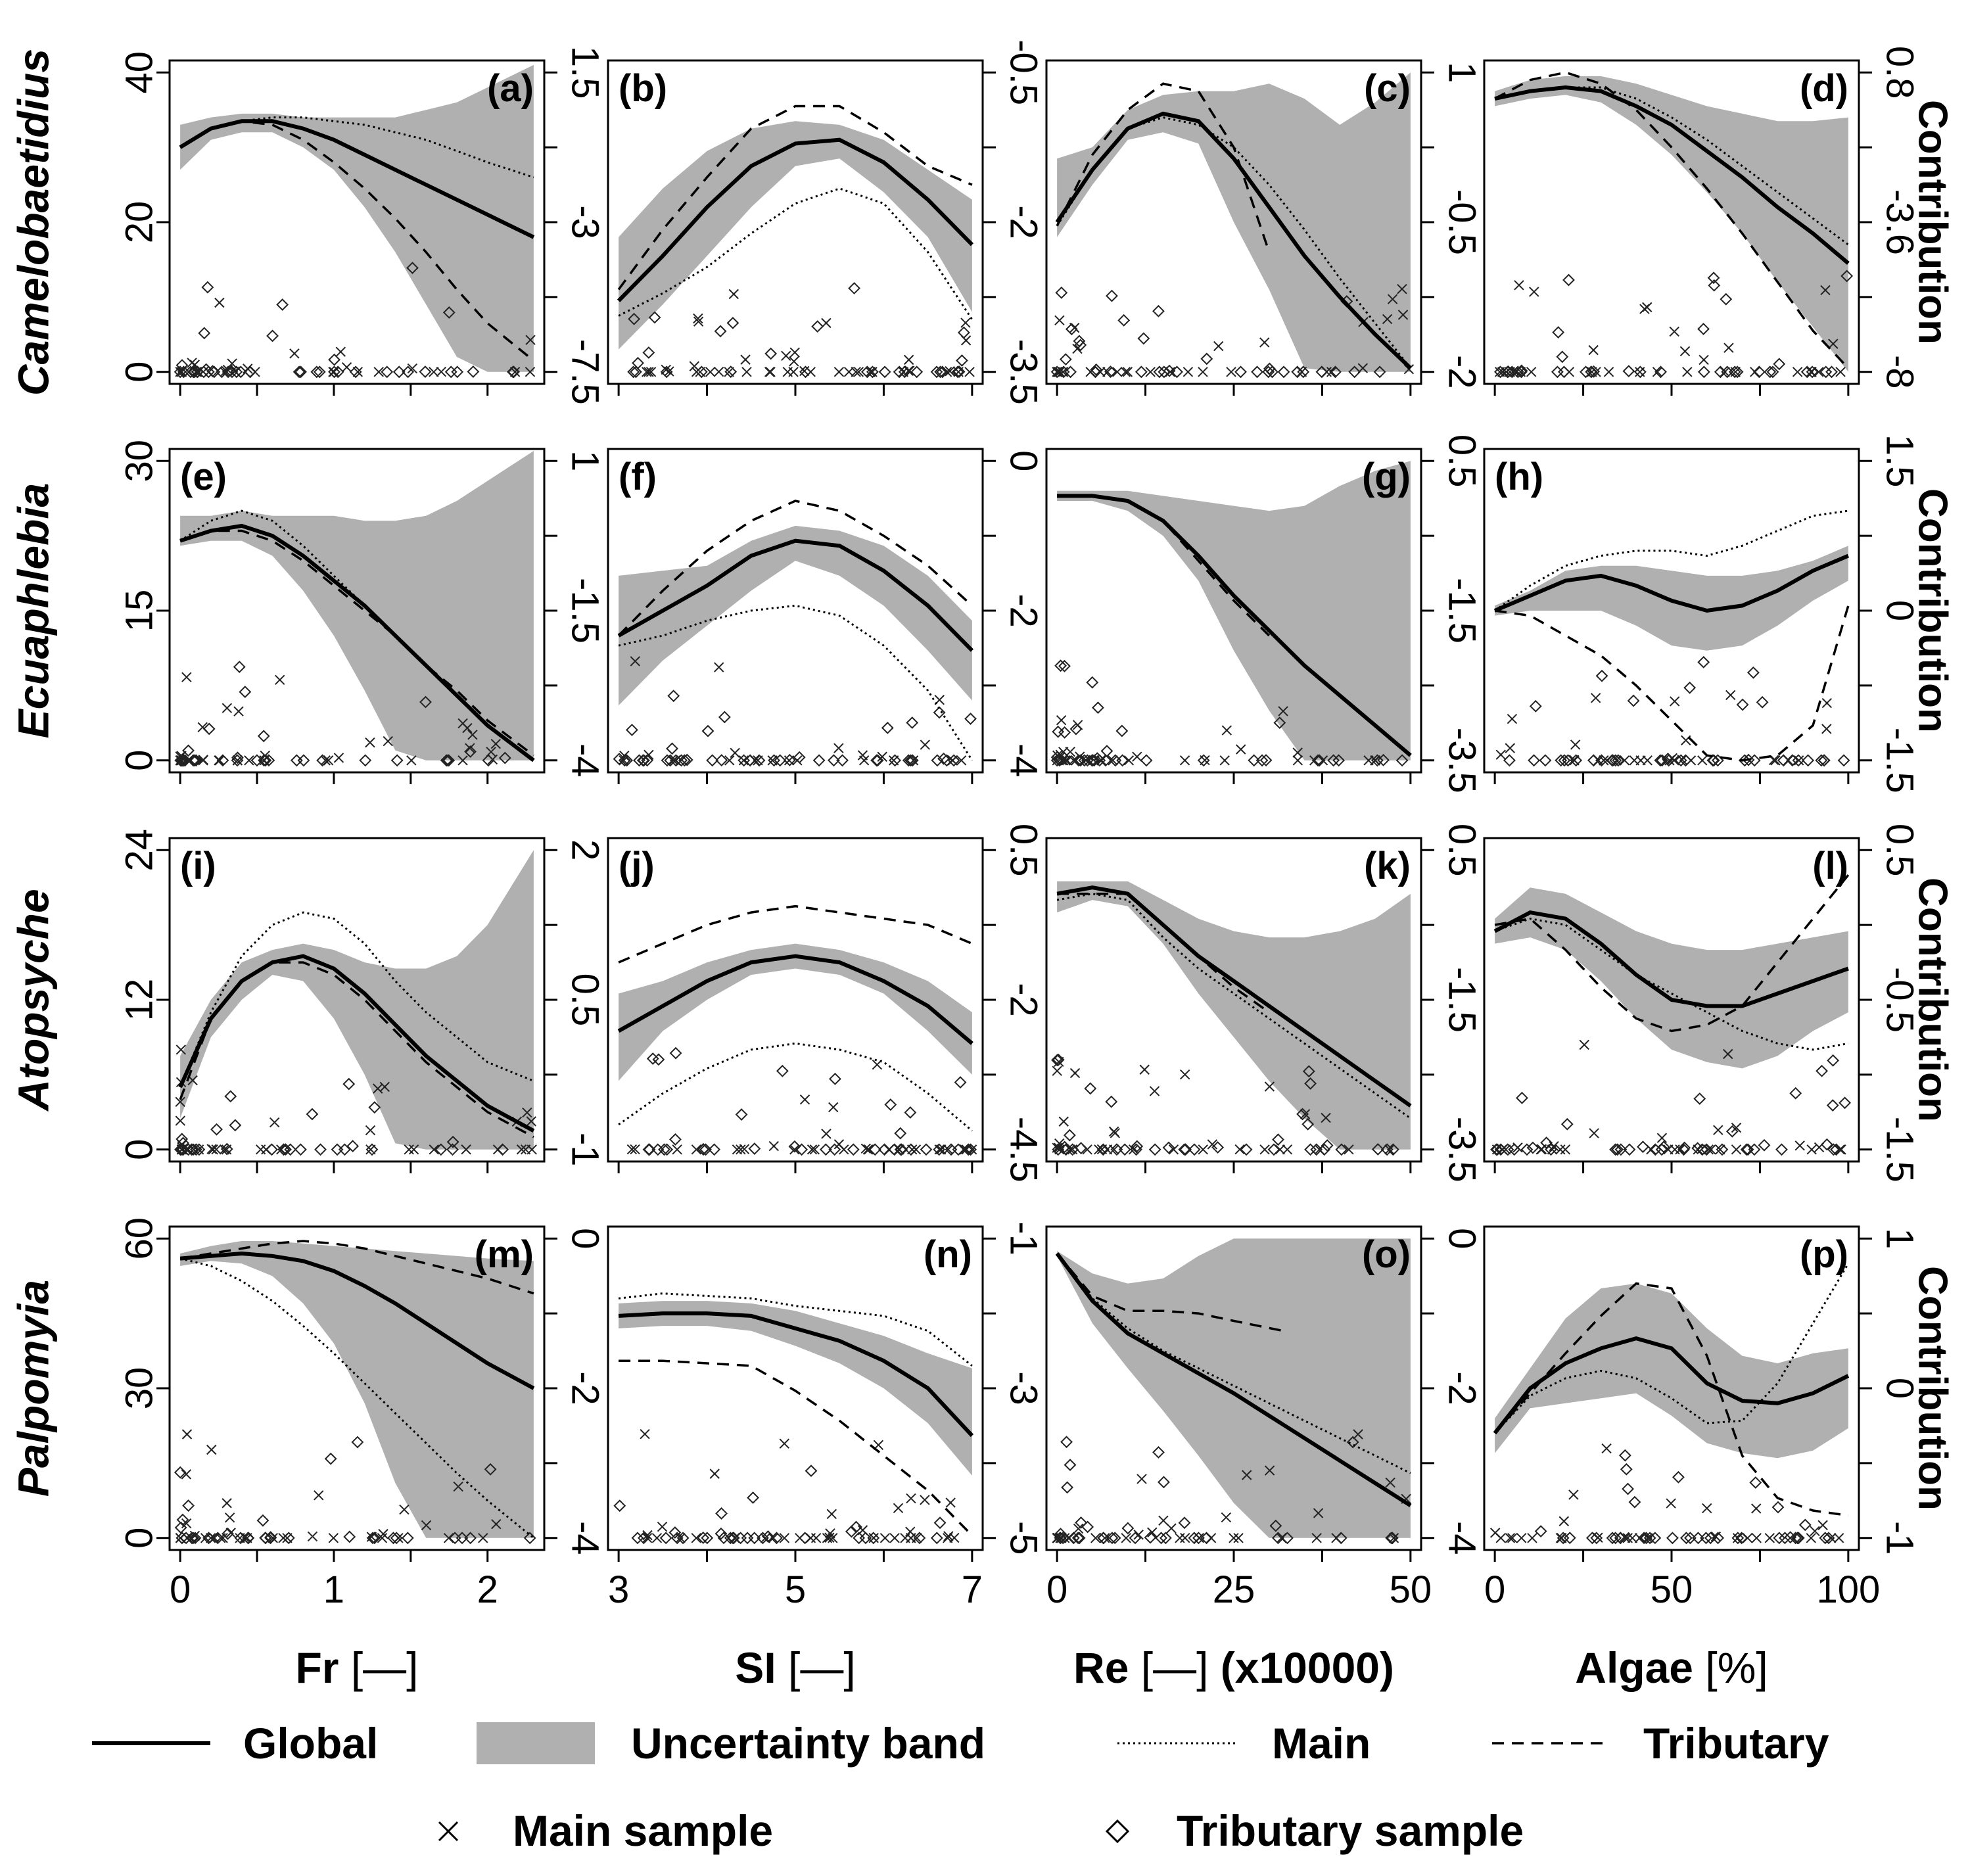  Describe the element at coordinates (33, 1000) in the screenshot. I see `row-title: Atopsyche` at that location.